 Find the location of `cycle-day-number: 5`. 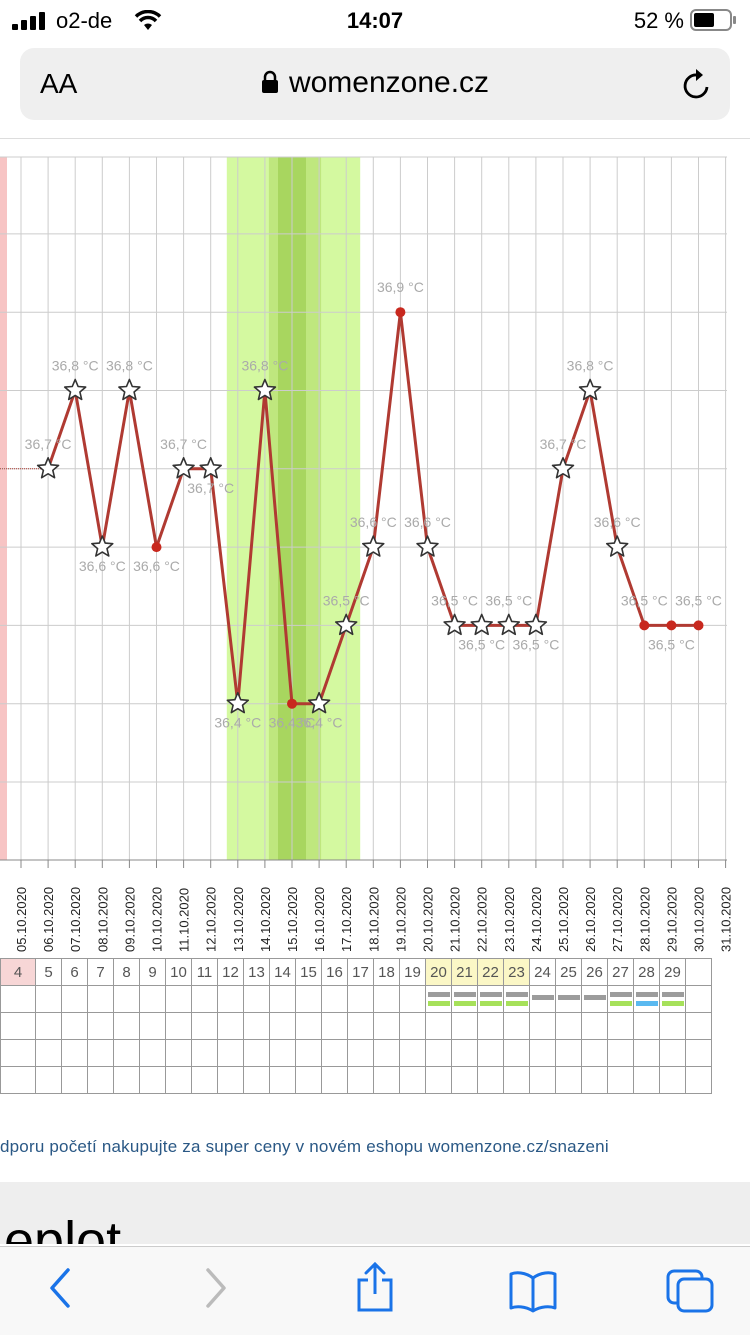

cycle-day-number: 5 is located at coordinates (48, 972).